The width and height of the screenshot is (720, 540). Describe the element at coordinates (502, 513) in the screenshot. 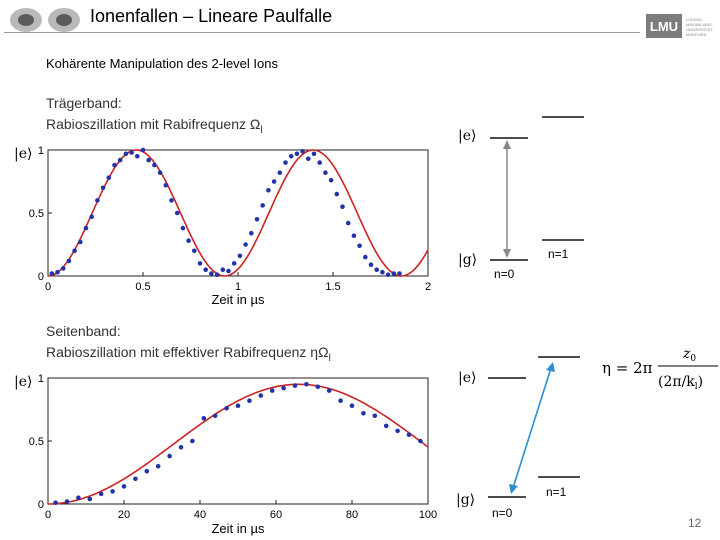

I see `bottom-n0-label: n=0` at that location.